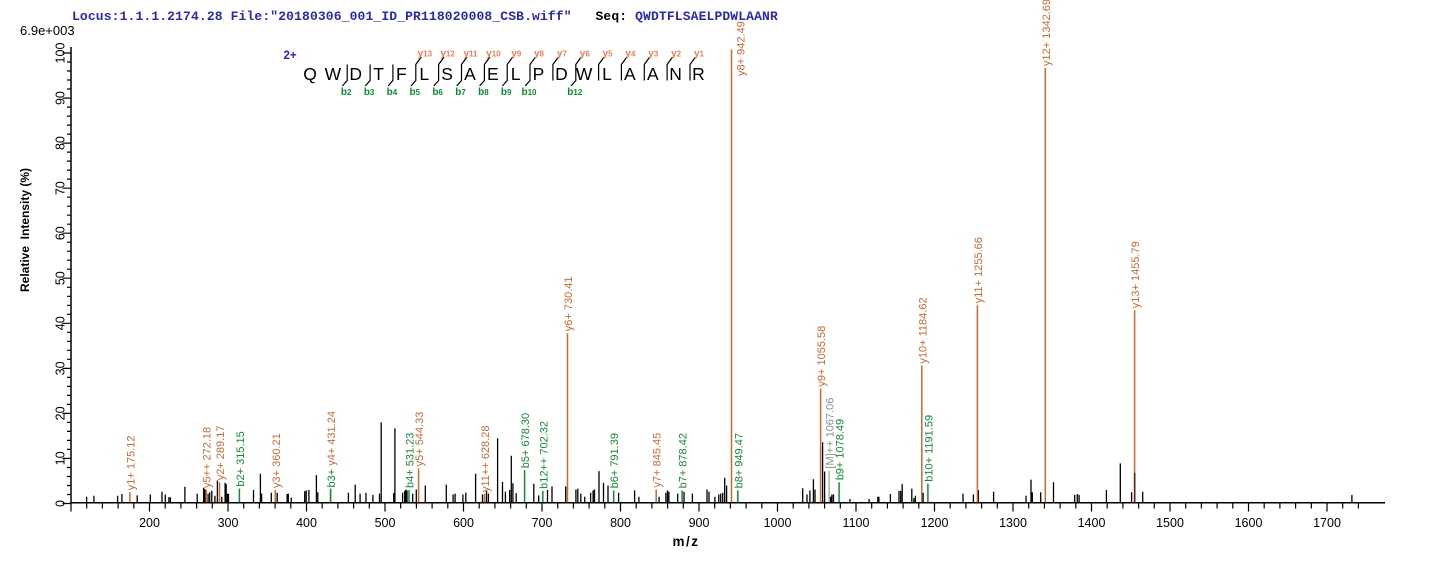 The width and height of the screenshot is (1436, 562). What do you see at coordinates (1047, 33) in the screenshot?
I see `svg-text: y12+ 1342.69` at bounding box center [1047, 33].